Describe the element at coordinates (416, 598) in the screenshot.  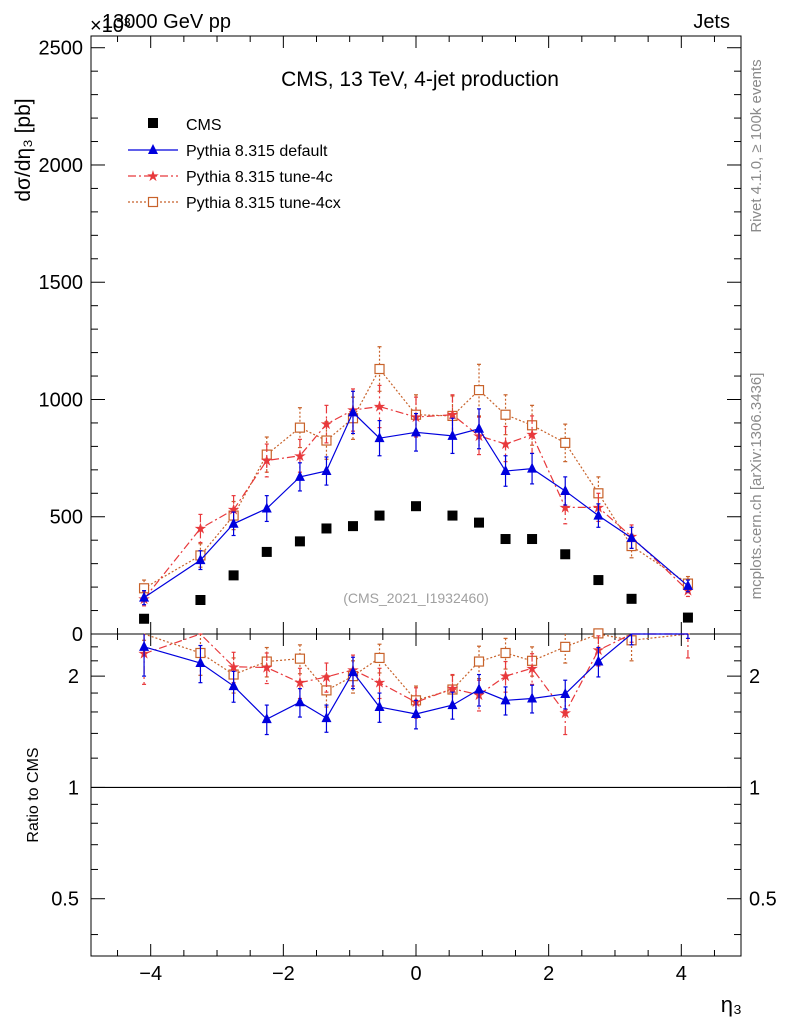
I see `analysis-watermark: (CMS_2021_I1932460)` at that location.